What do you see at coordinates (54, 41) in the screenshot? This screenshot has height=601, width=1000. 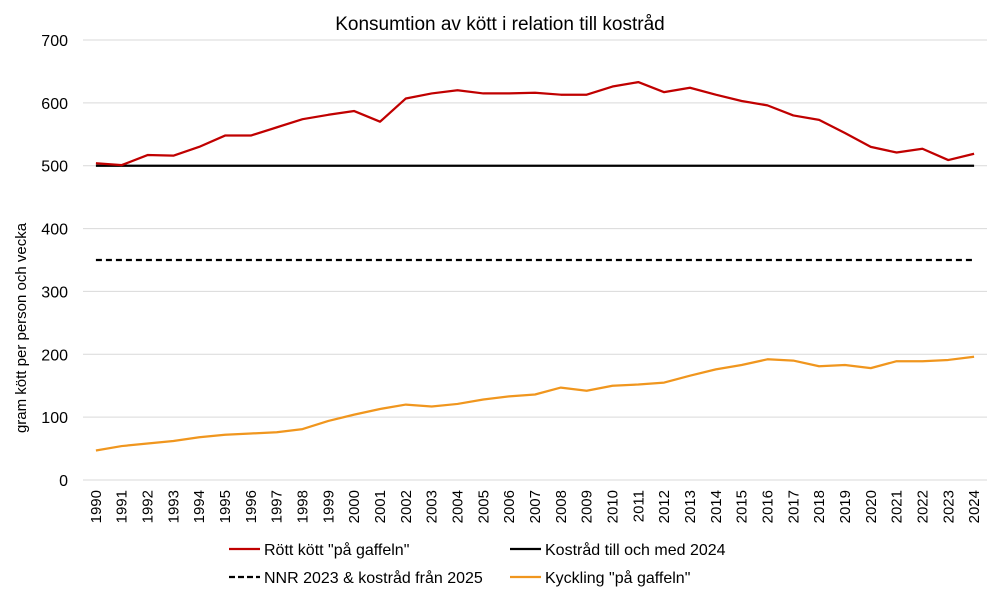 I see `y-tick-label: 700` at bounding box center [54, 41].